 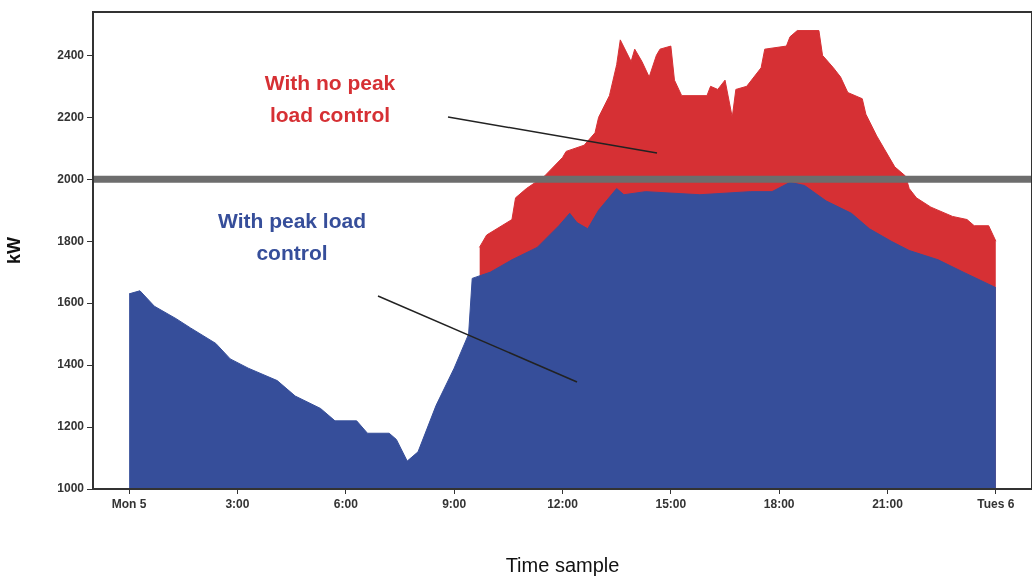 I want to click on x-tick-label: 12:00, so click(x=563, y=503).